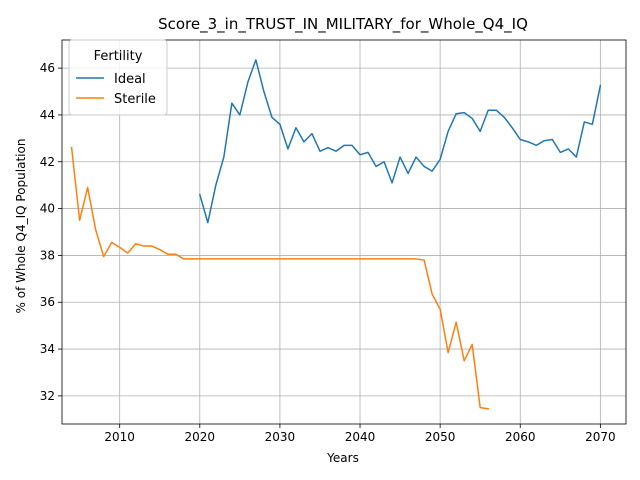 This screenshot has width=640, height=480. What do you see at coordinates (47, 68) in the screenshot?
I see `y-tick-label: 46` at bounding box center [47, 68].